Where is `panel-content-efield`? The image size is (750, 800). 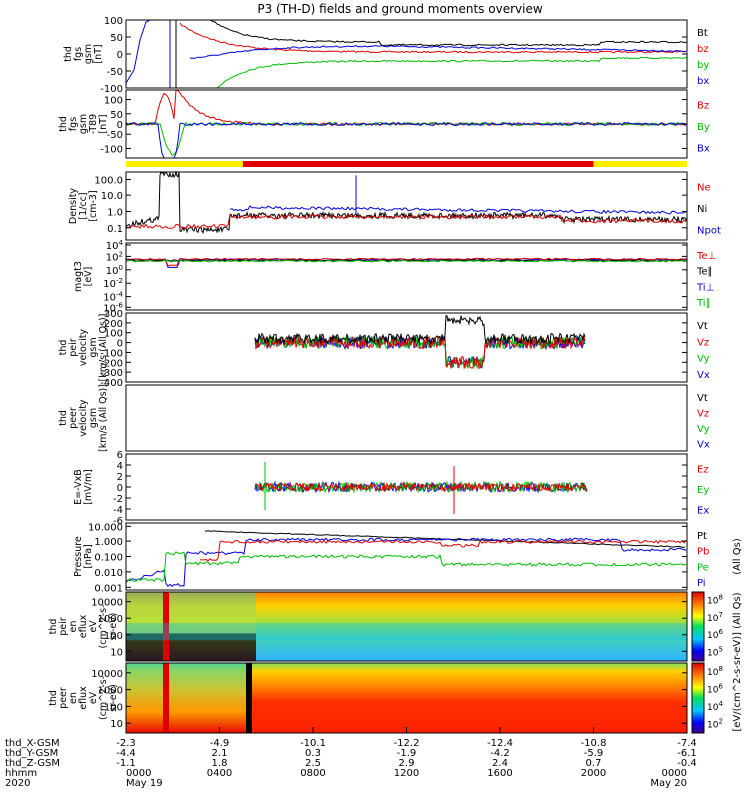 panel-content-efield is located at coordinates (421, 488).